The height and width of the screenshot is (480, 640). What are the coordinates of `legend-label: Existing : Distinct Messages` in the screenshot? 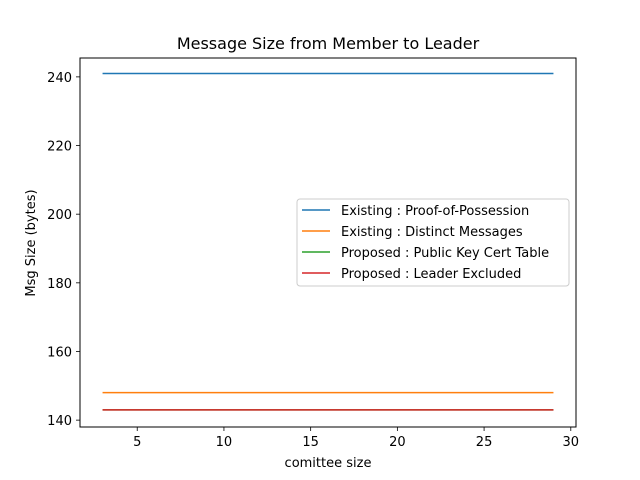 It's located at (432, 232).